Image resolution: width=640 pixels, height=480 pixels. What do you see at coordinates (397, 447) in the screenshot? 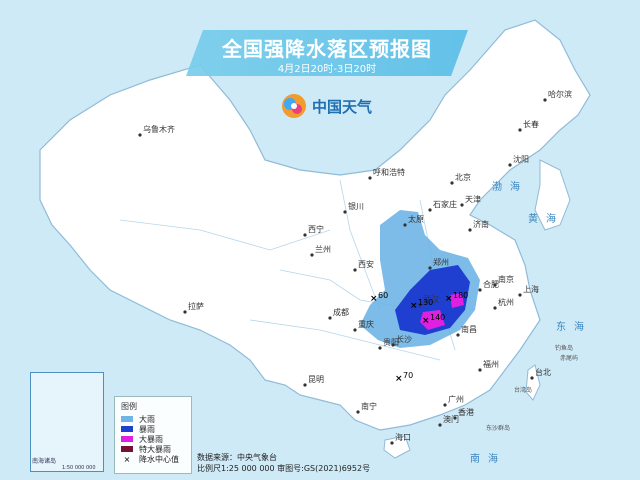
I see `hainan-island` at bounding box center [397, 447].